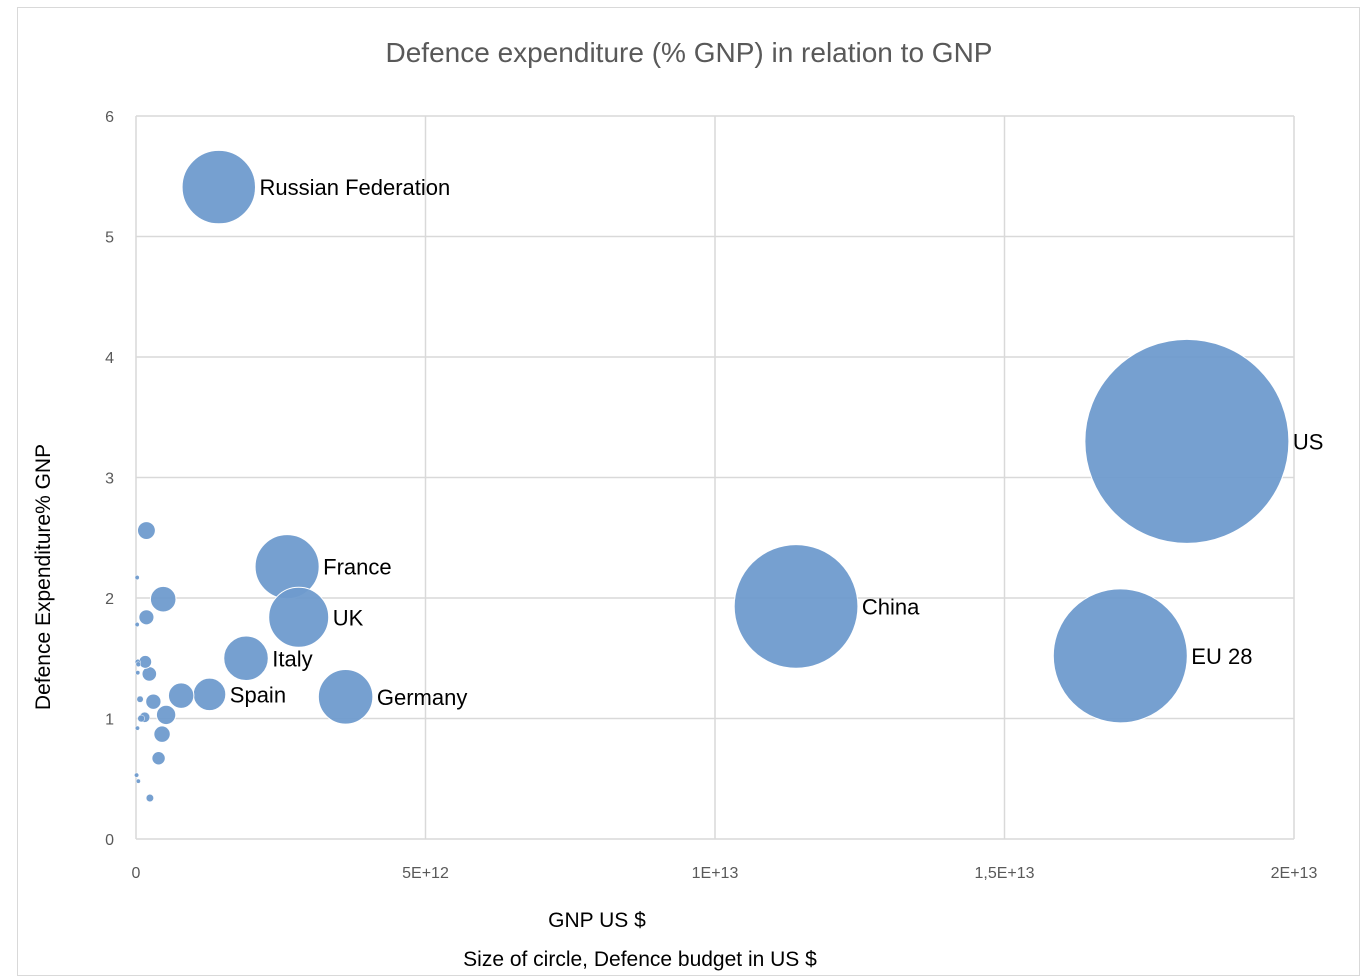  I want to click on bubble-label: Spain, so click(258, 694).